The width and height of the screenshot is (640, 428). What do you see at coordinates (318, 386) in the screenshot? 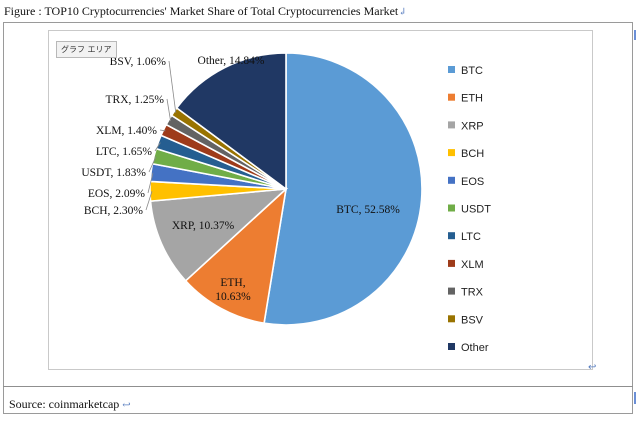
I see `table-row-divider` at bounding box center [318, 386].